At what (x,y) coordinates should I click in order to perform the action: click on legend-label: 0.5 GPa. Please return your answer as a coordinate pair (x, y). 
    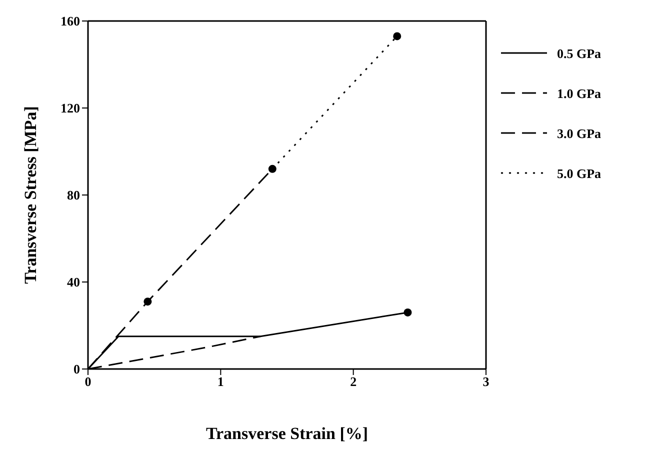
    Looking at the image, I should click on (579, 53).